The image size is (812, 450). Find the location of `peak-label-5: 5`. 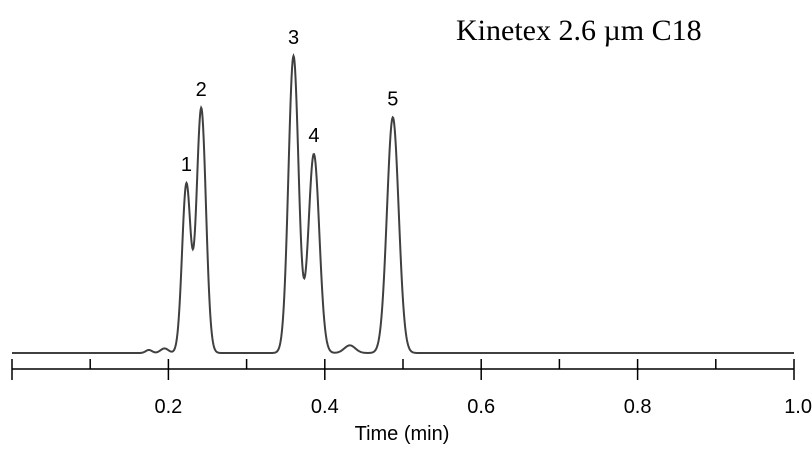

peak-label-5: 5 is located at coordinates (392, 99).